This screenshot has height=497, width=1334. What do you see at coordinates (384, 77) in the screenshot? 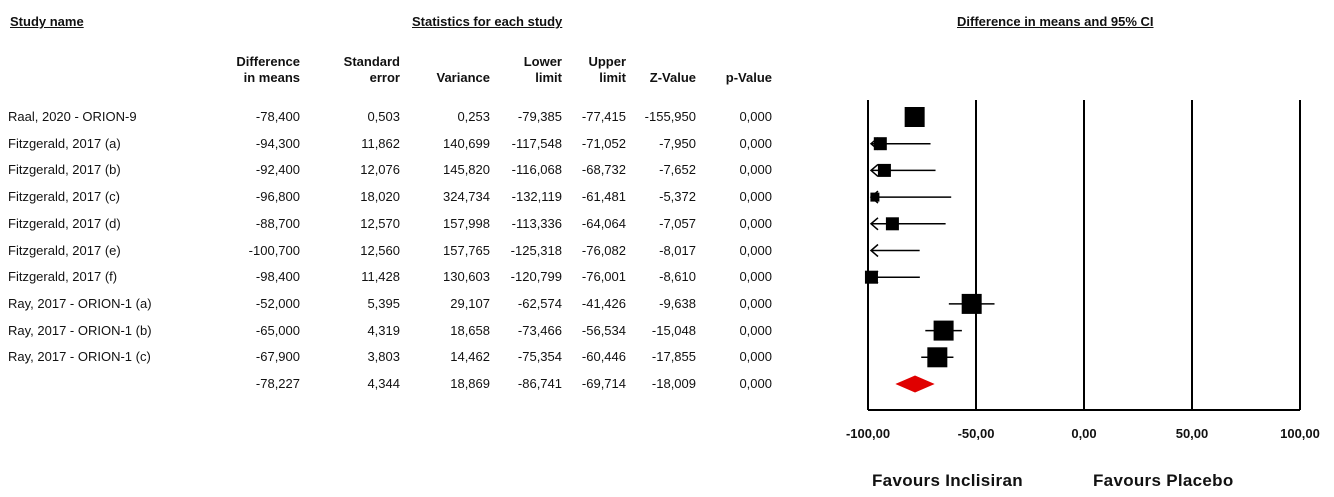
I see `column-header-line2: error` at bounding box center [384, 77].